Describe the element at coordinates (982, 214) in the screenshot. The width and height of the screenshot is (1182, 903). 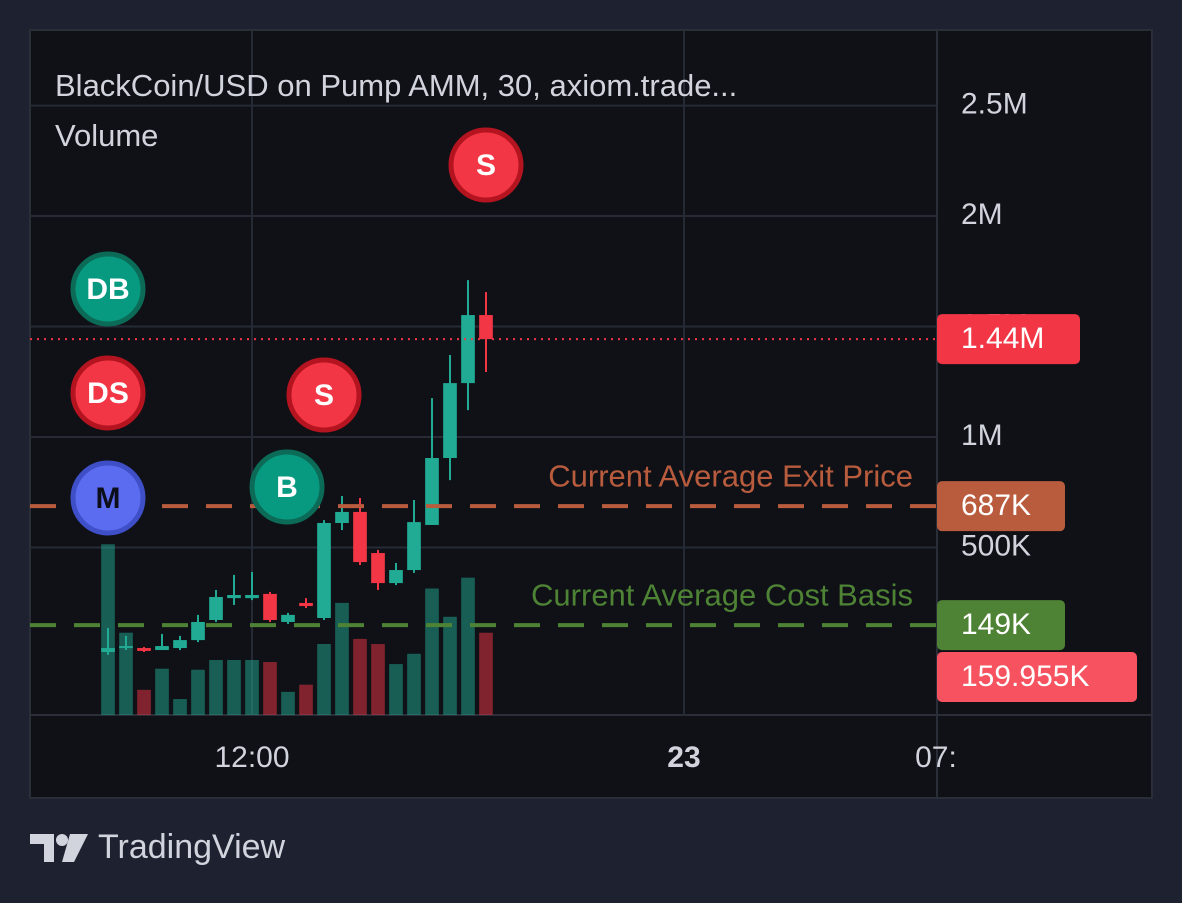
I see `y-tick-label: 2M` at that location.